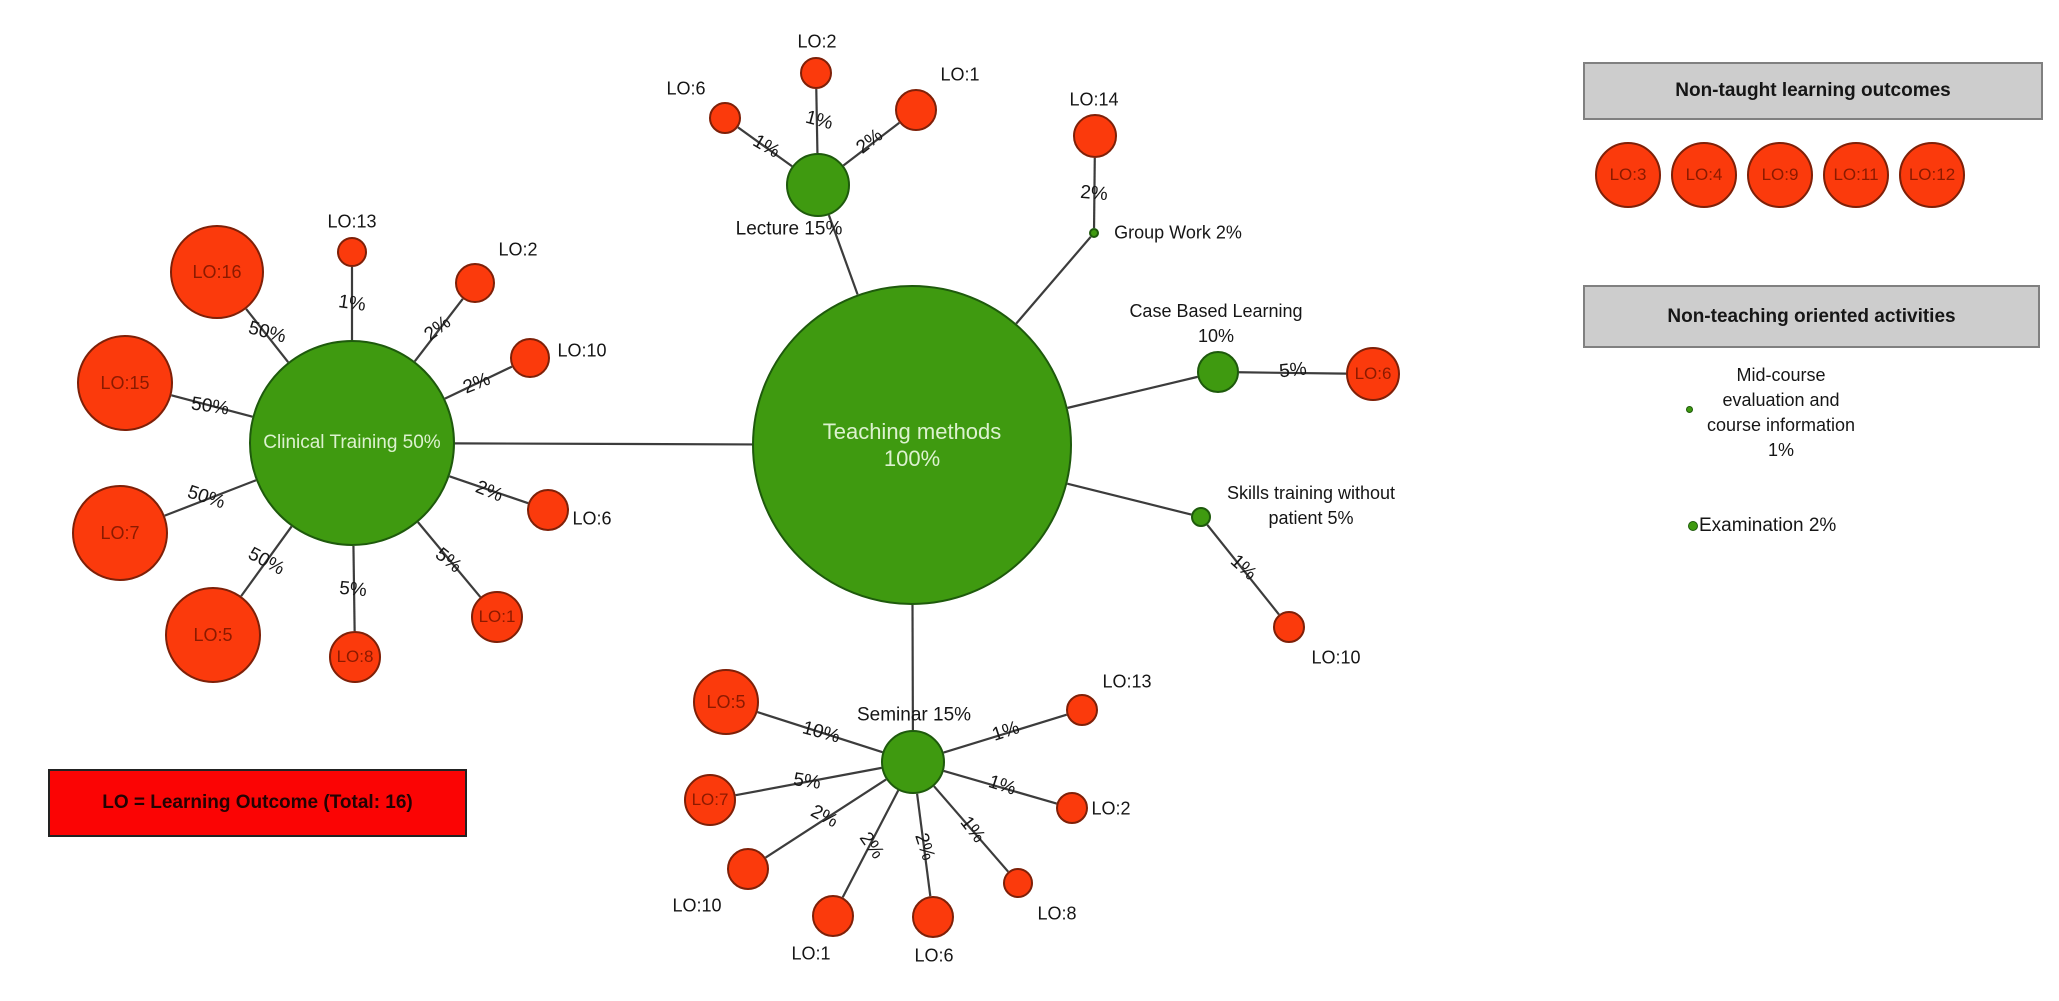  What do you see at coordinates (1628, 175) in the screenshot?
I see `non-taught-outcome-circle: LO:3` at bounding box center [1628, 175].